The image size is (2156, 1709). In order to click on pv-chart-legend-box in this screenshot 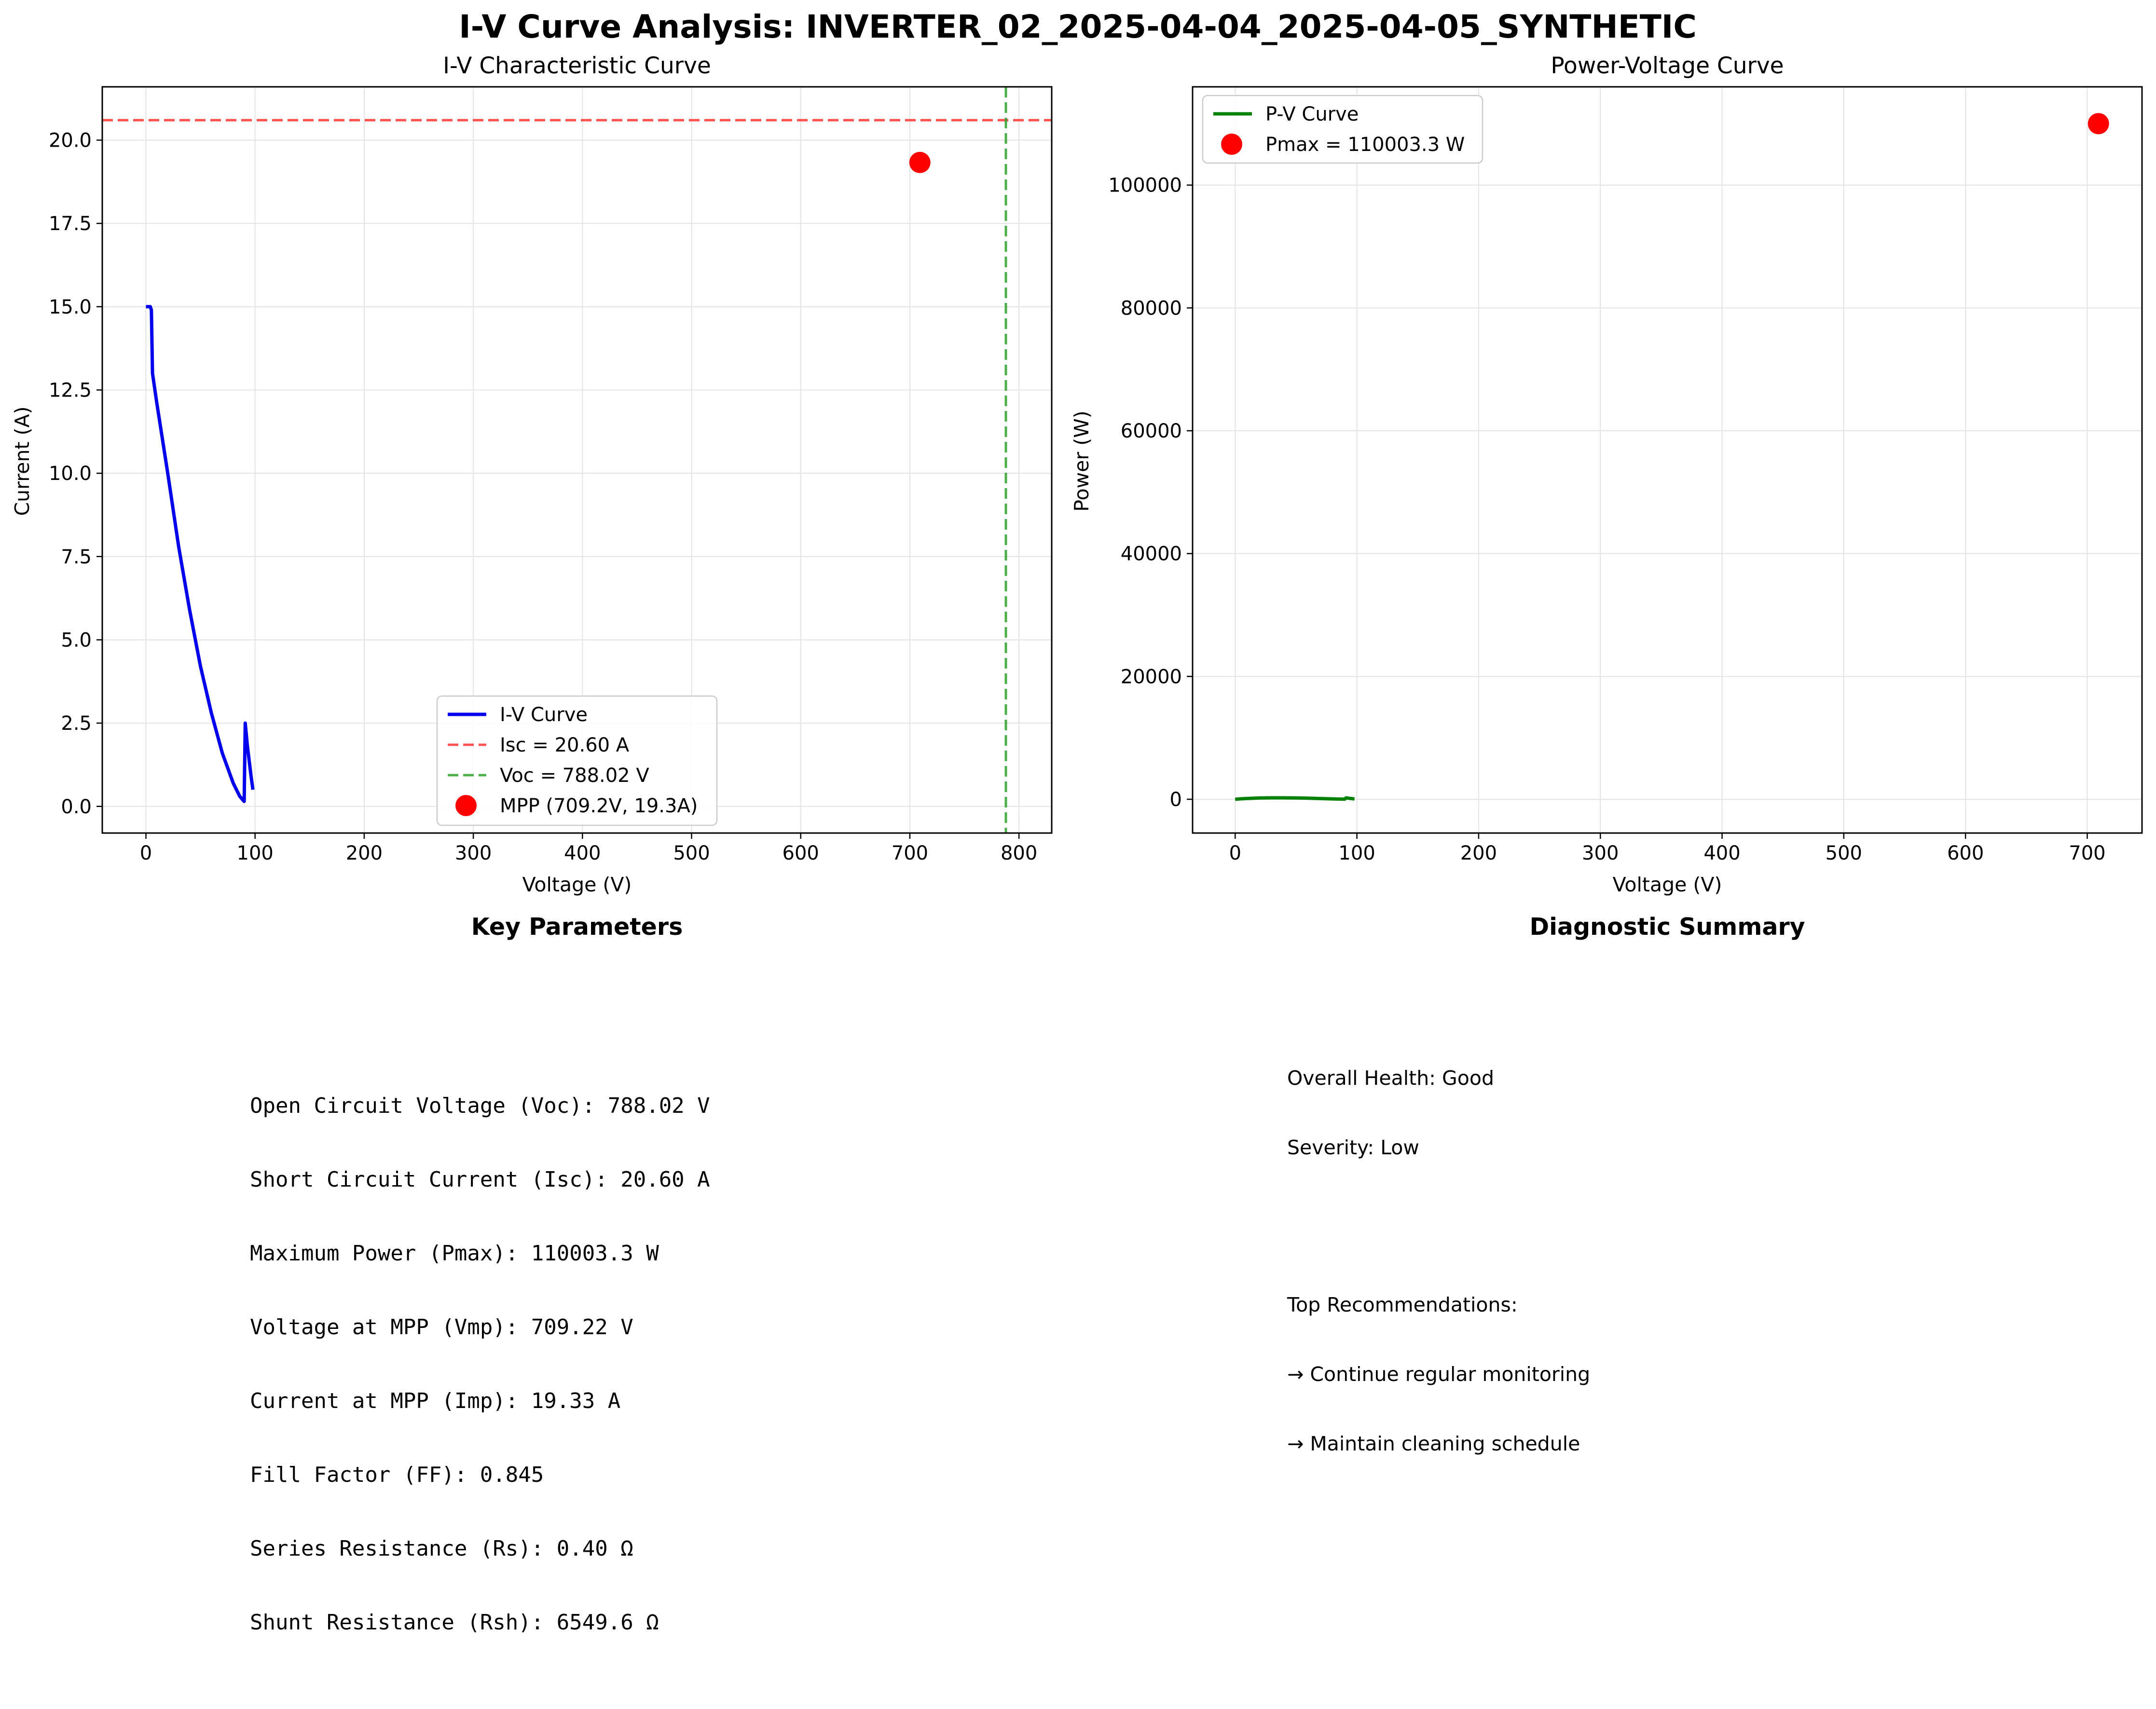, I will do `click(1343, 129)`.